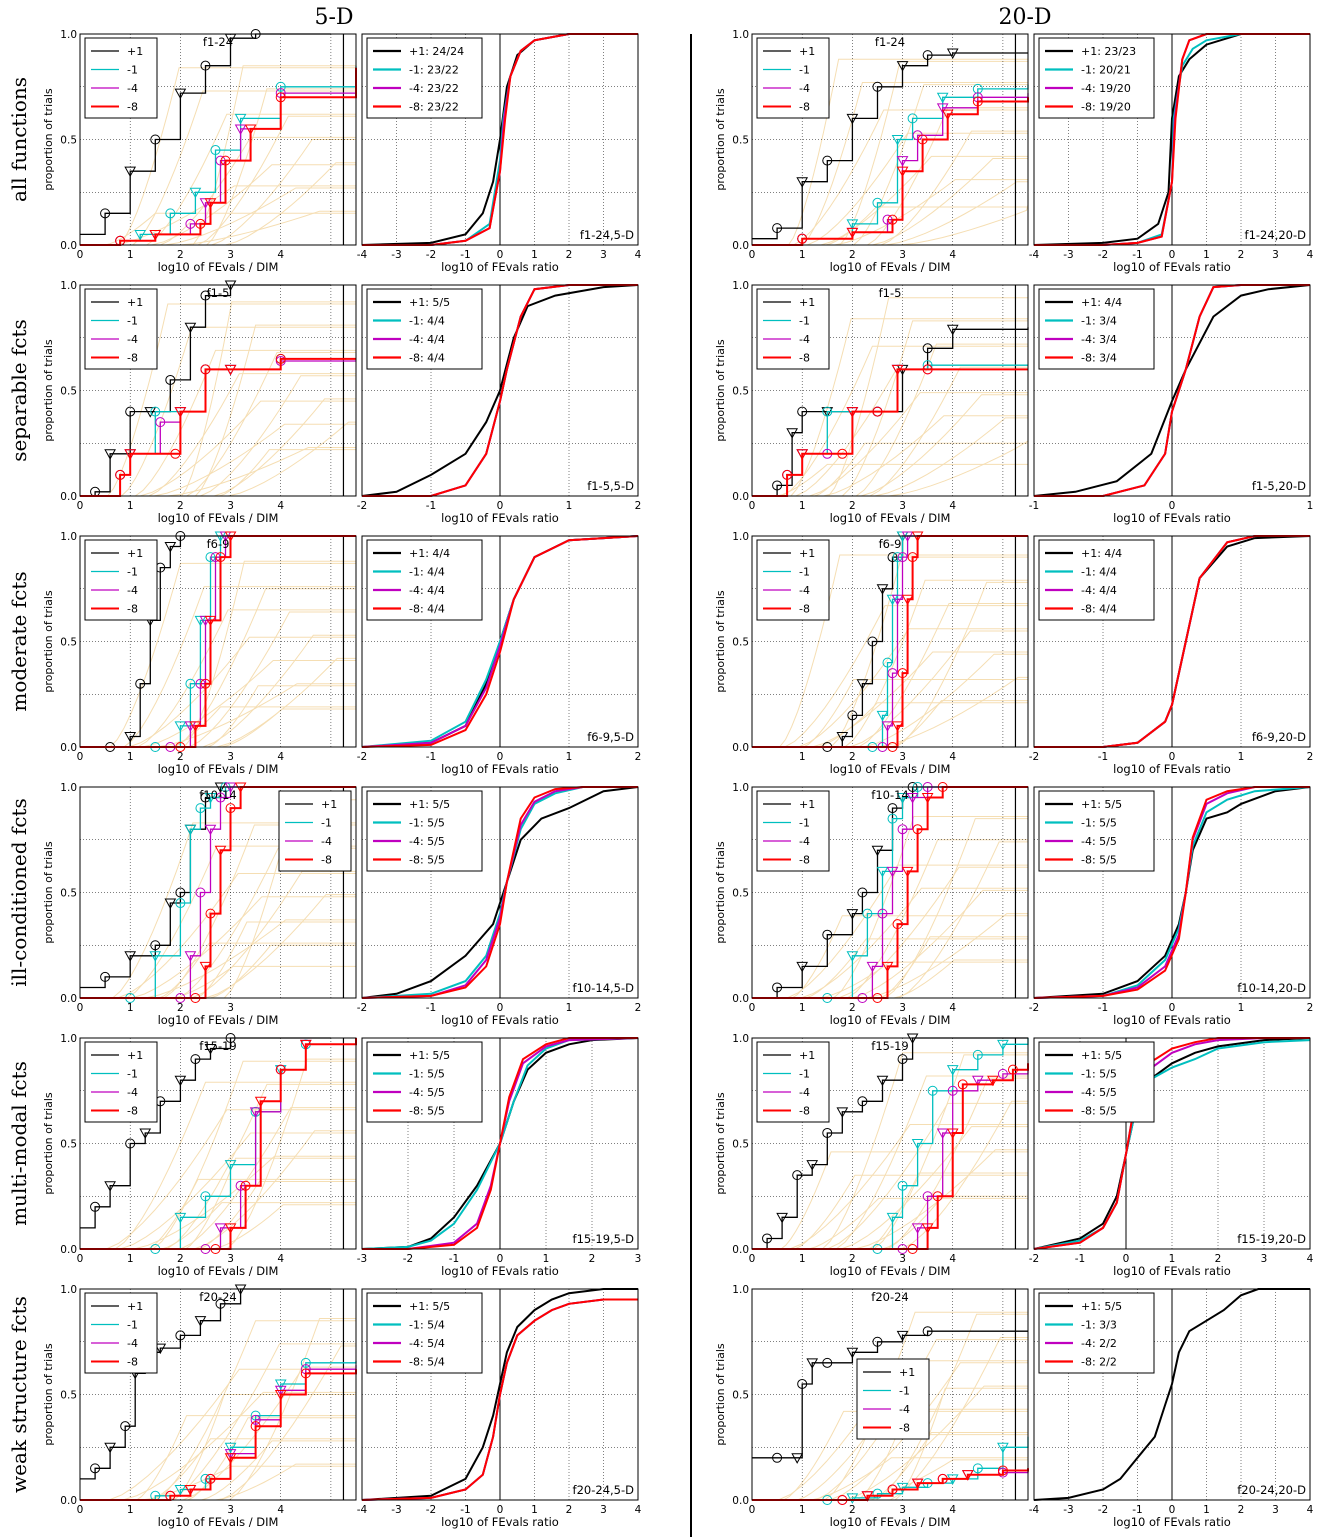 This screenshot has height=1537, width=1328. What do you see at coordinates (807, 804) in the screenshot?
I see `legend-label: +1` at bounding box center [807, 804].